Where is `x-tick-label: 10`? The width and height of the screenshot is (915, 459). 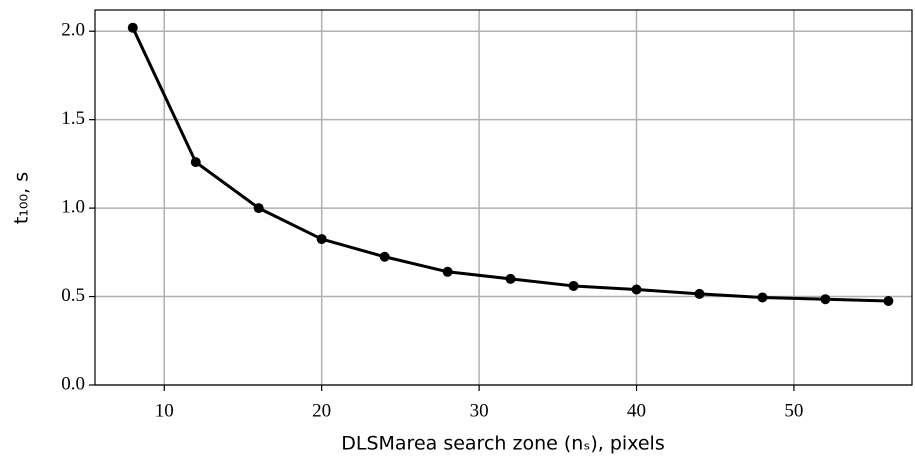
x-tick-label: 10 is located at coordinates (164, 410).